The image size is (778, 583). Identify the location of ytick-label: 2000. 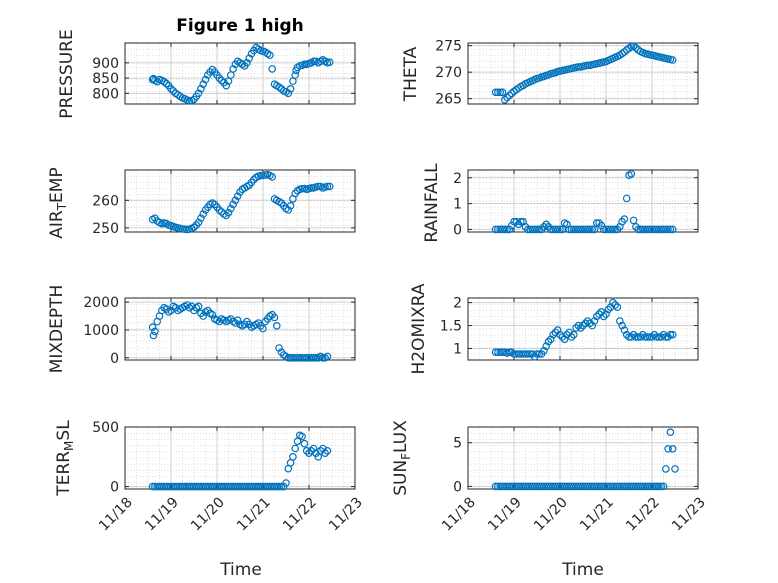
(101, 303).